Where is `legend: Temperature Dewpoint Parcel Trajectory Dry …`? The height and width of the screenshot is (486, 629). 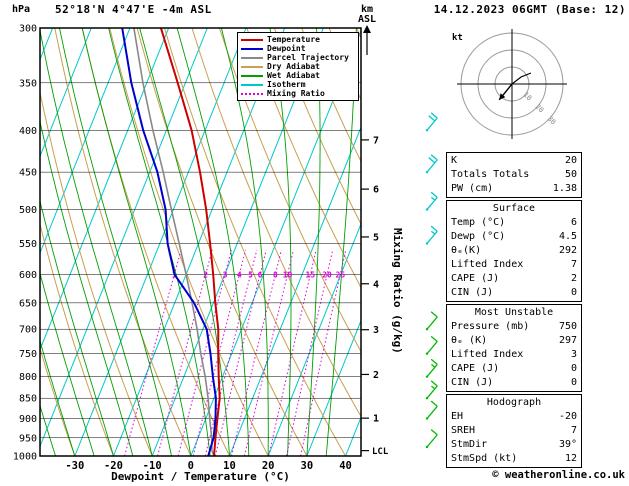
legend: Temperature Dewpoint Parcel Trajectory Dry … is located at coordinates (298, 66).